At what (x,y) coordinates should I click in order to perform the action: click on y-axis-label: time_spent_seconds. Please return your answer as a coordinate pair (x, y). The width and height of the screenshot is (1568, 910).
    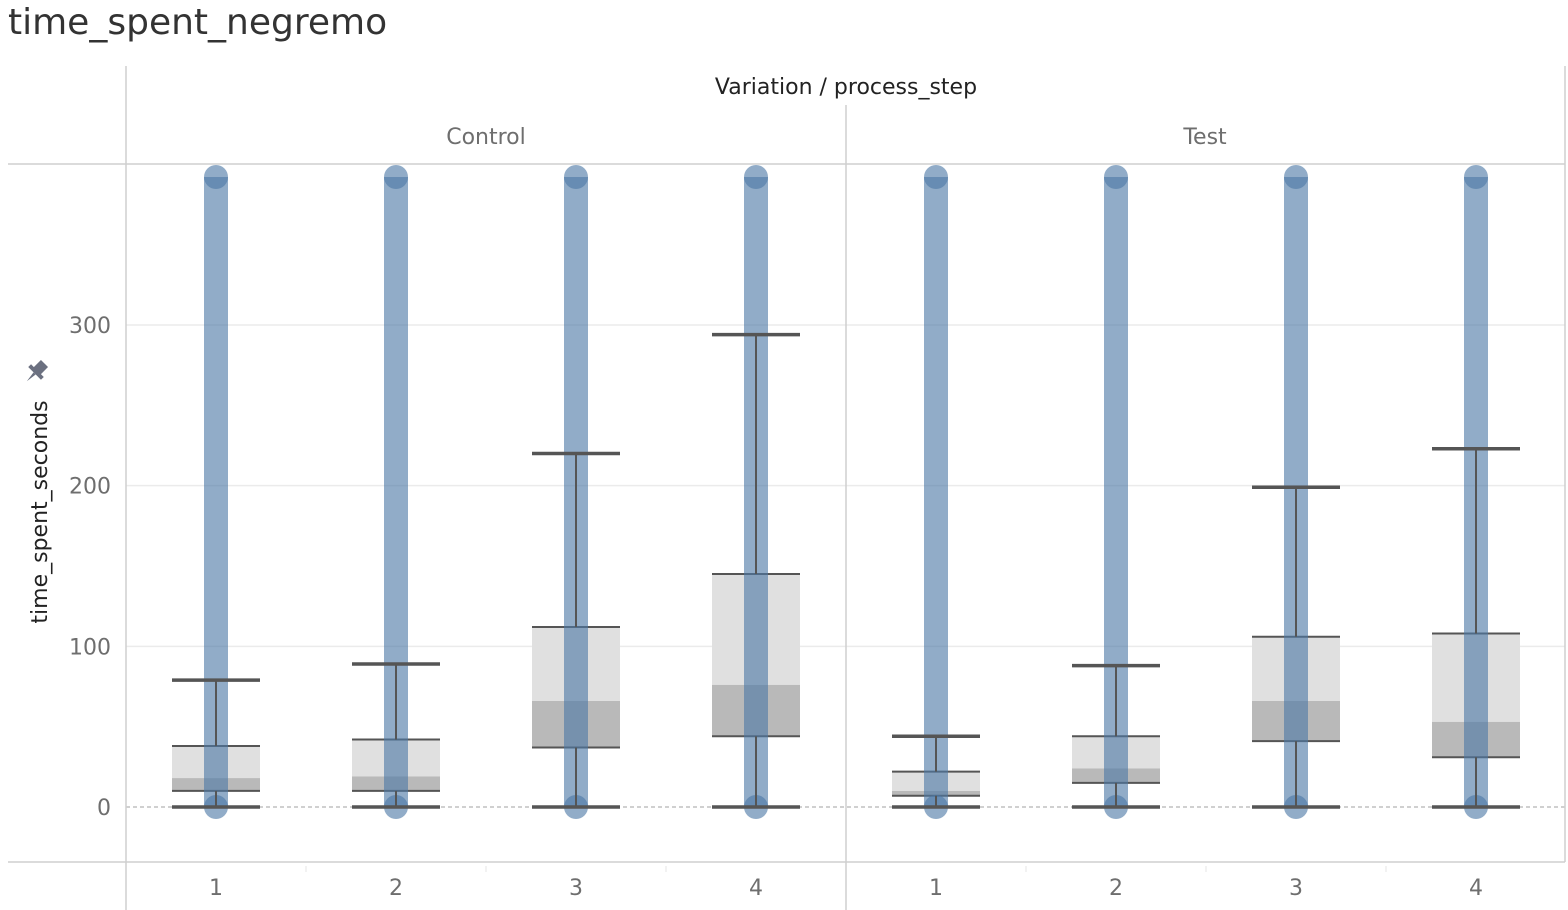
    Looking at the image, I should click on (40, 511).